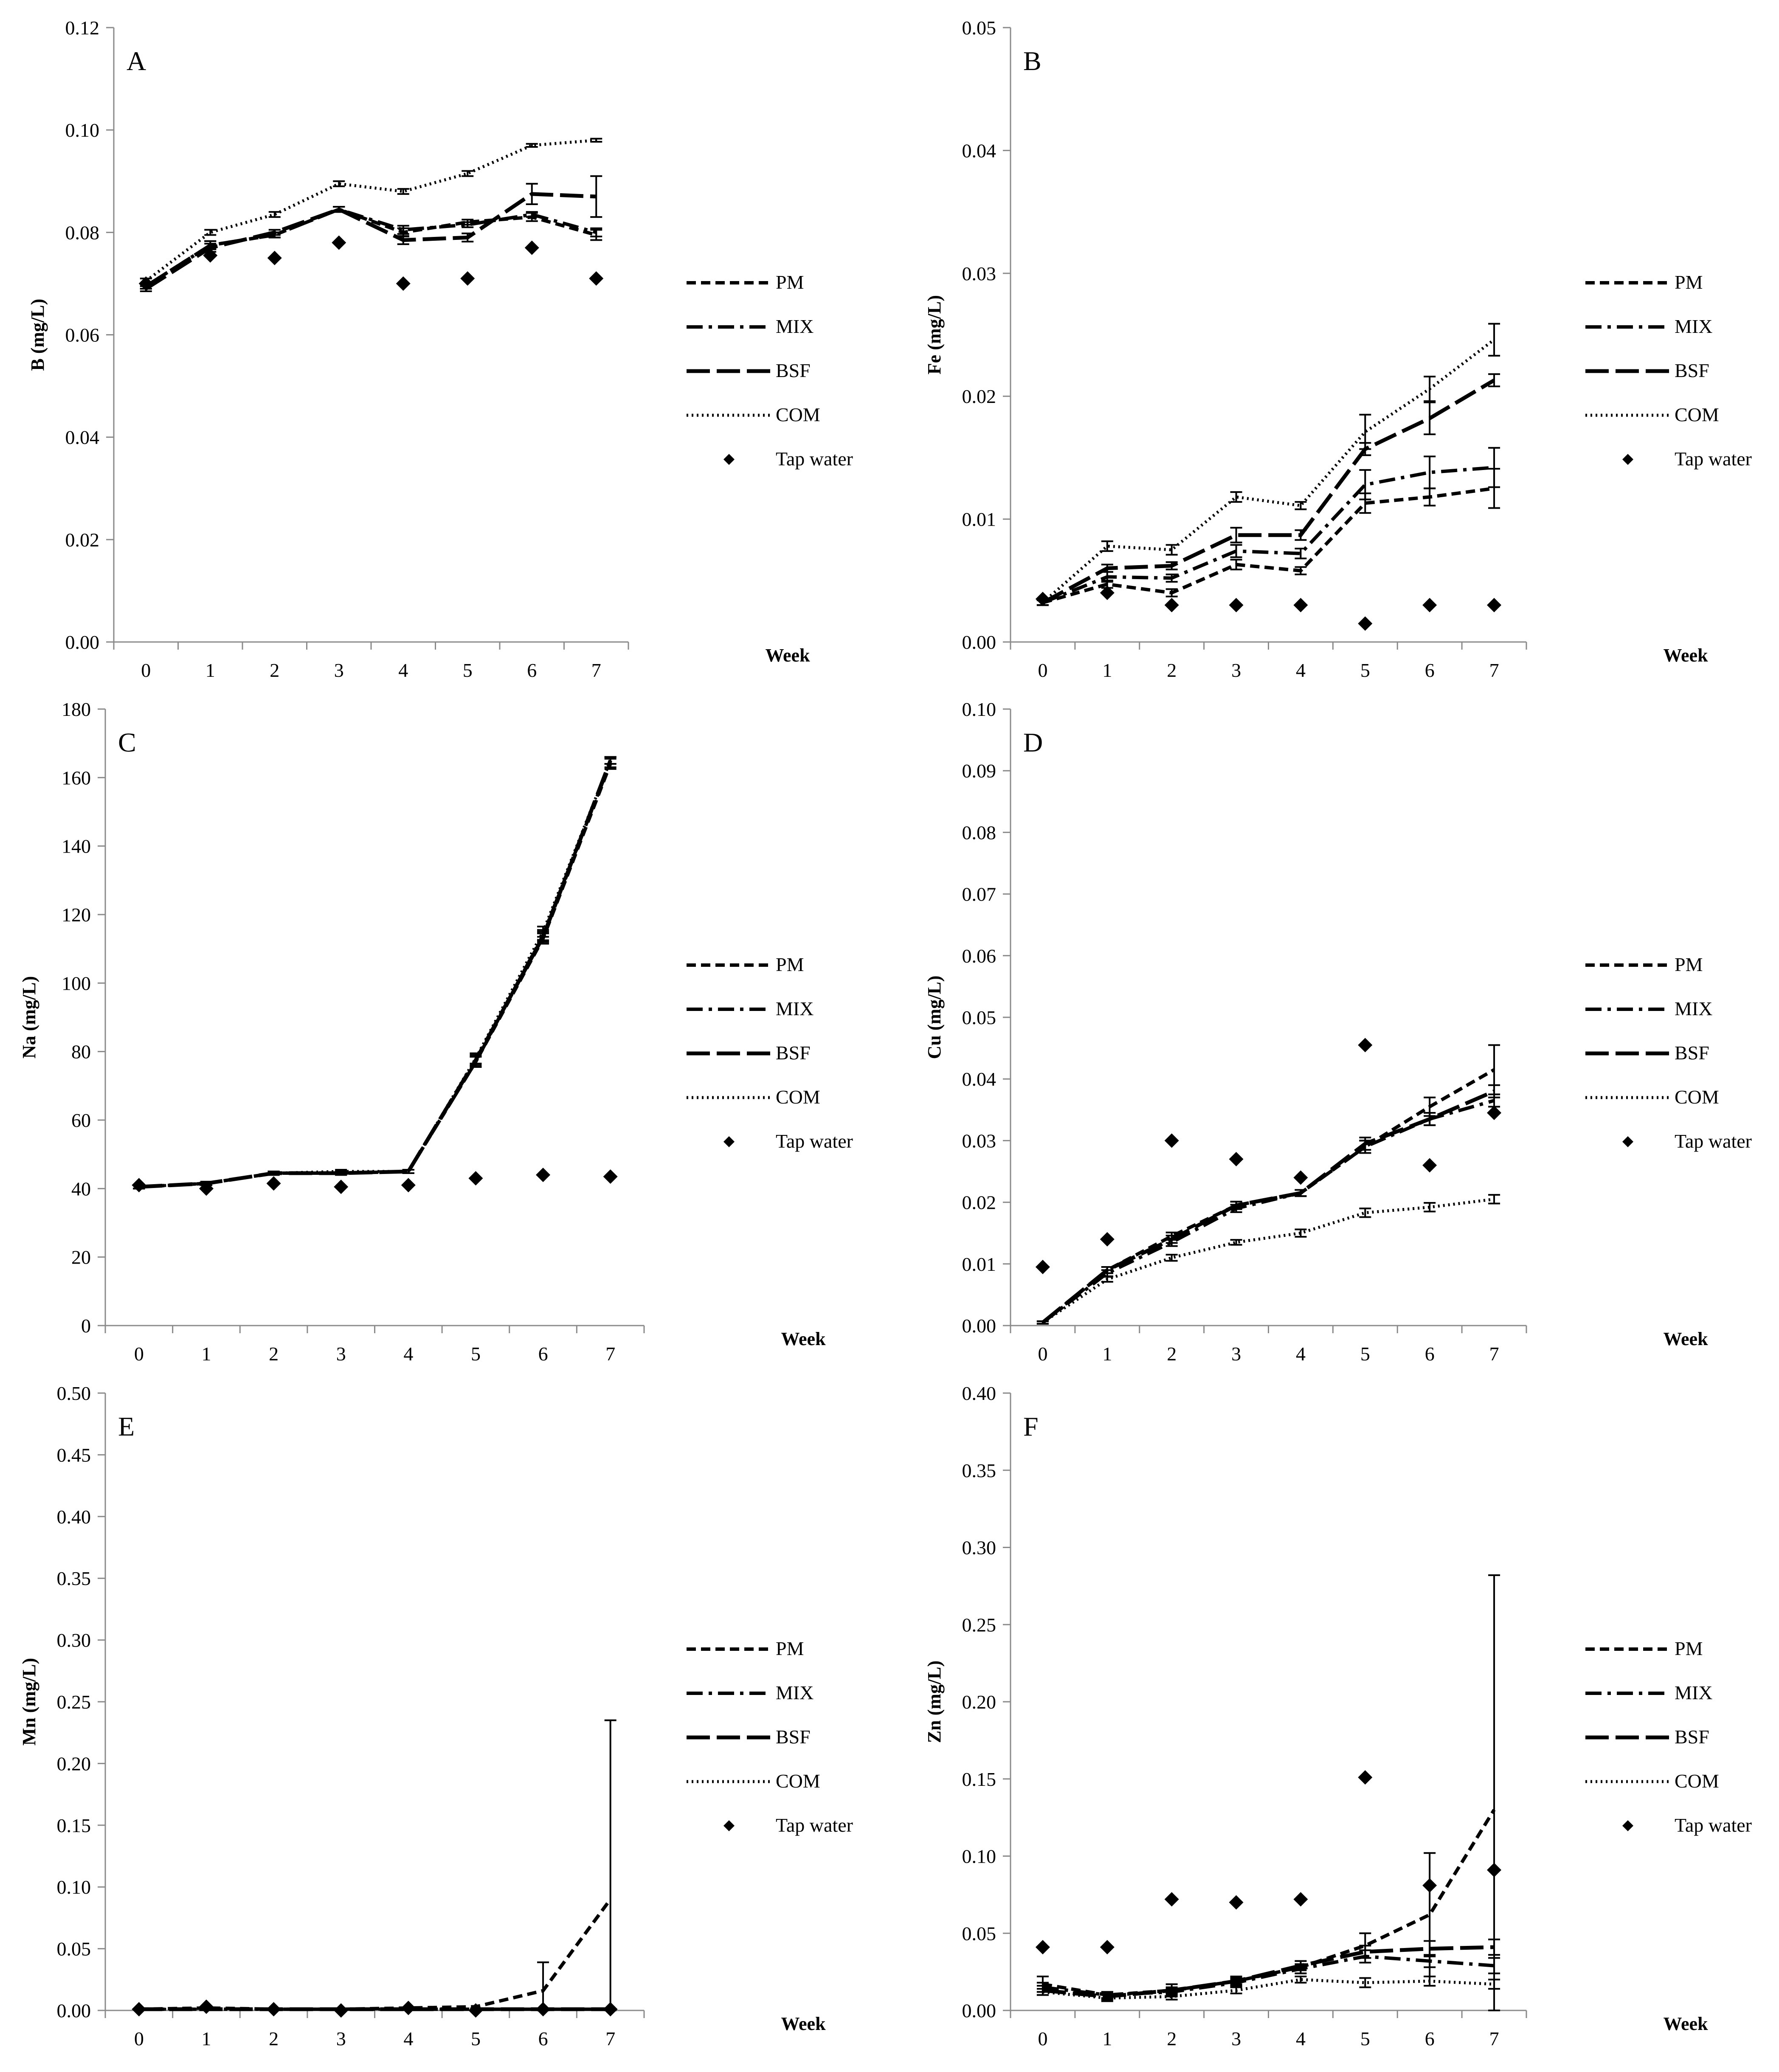  I want to click on y-axis-title: Fe (mg/L), so click(935, 334).